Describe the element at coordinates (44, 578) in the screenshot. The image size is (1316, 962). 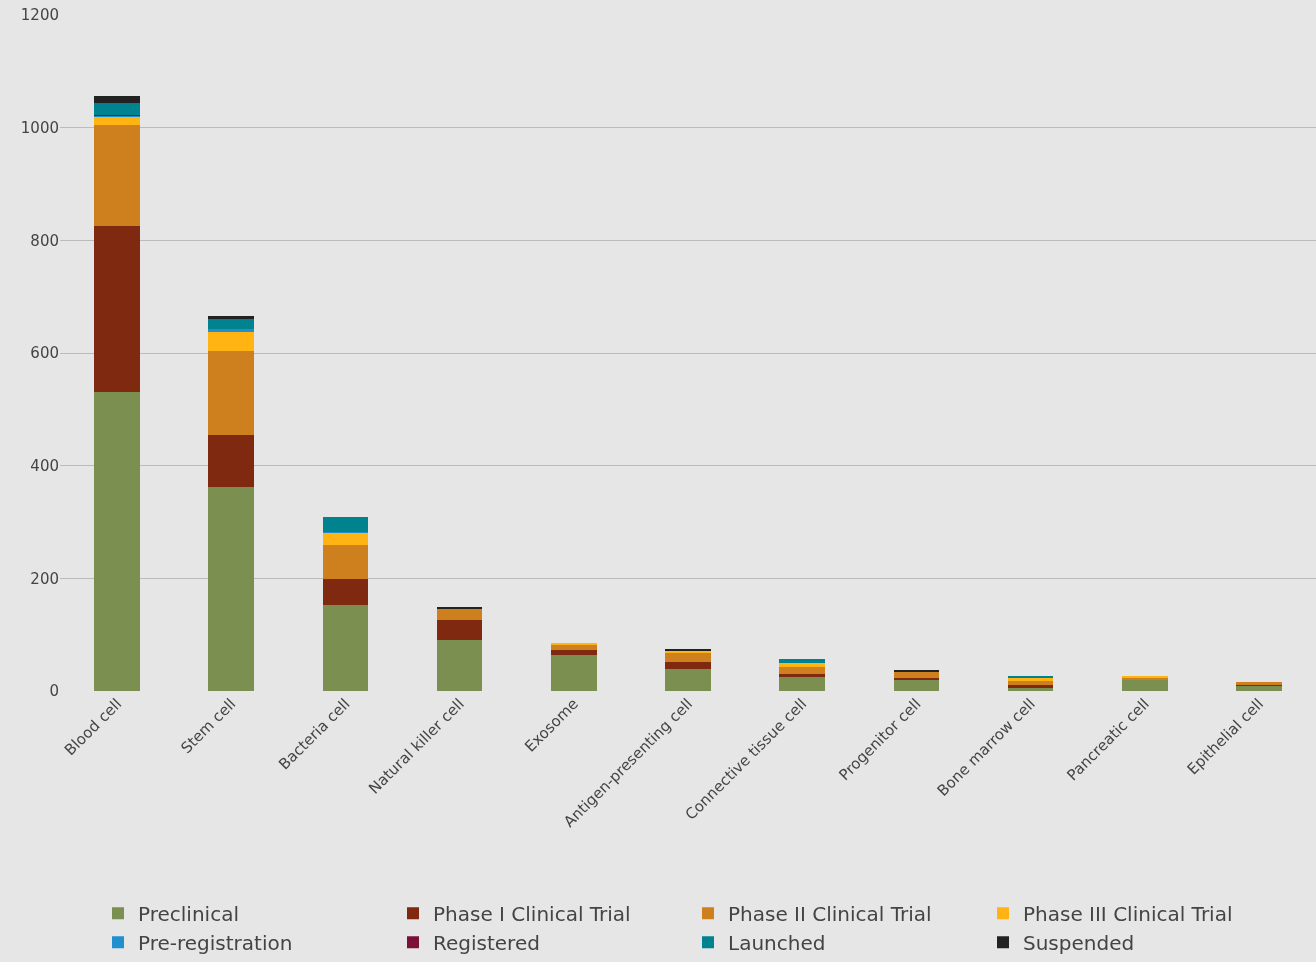
I see `y-tick-label: 200` at that location.